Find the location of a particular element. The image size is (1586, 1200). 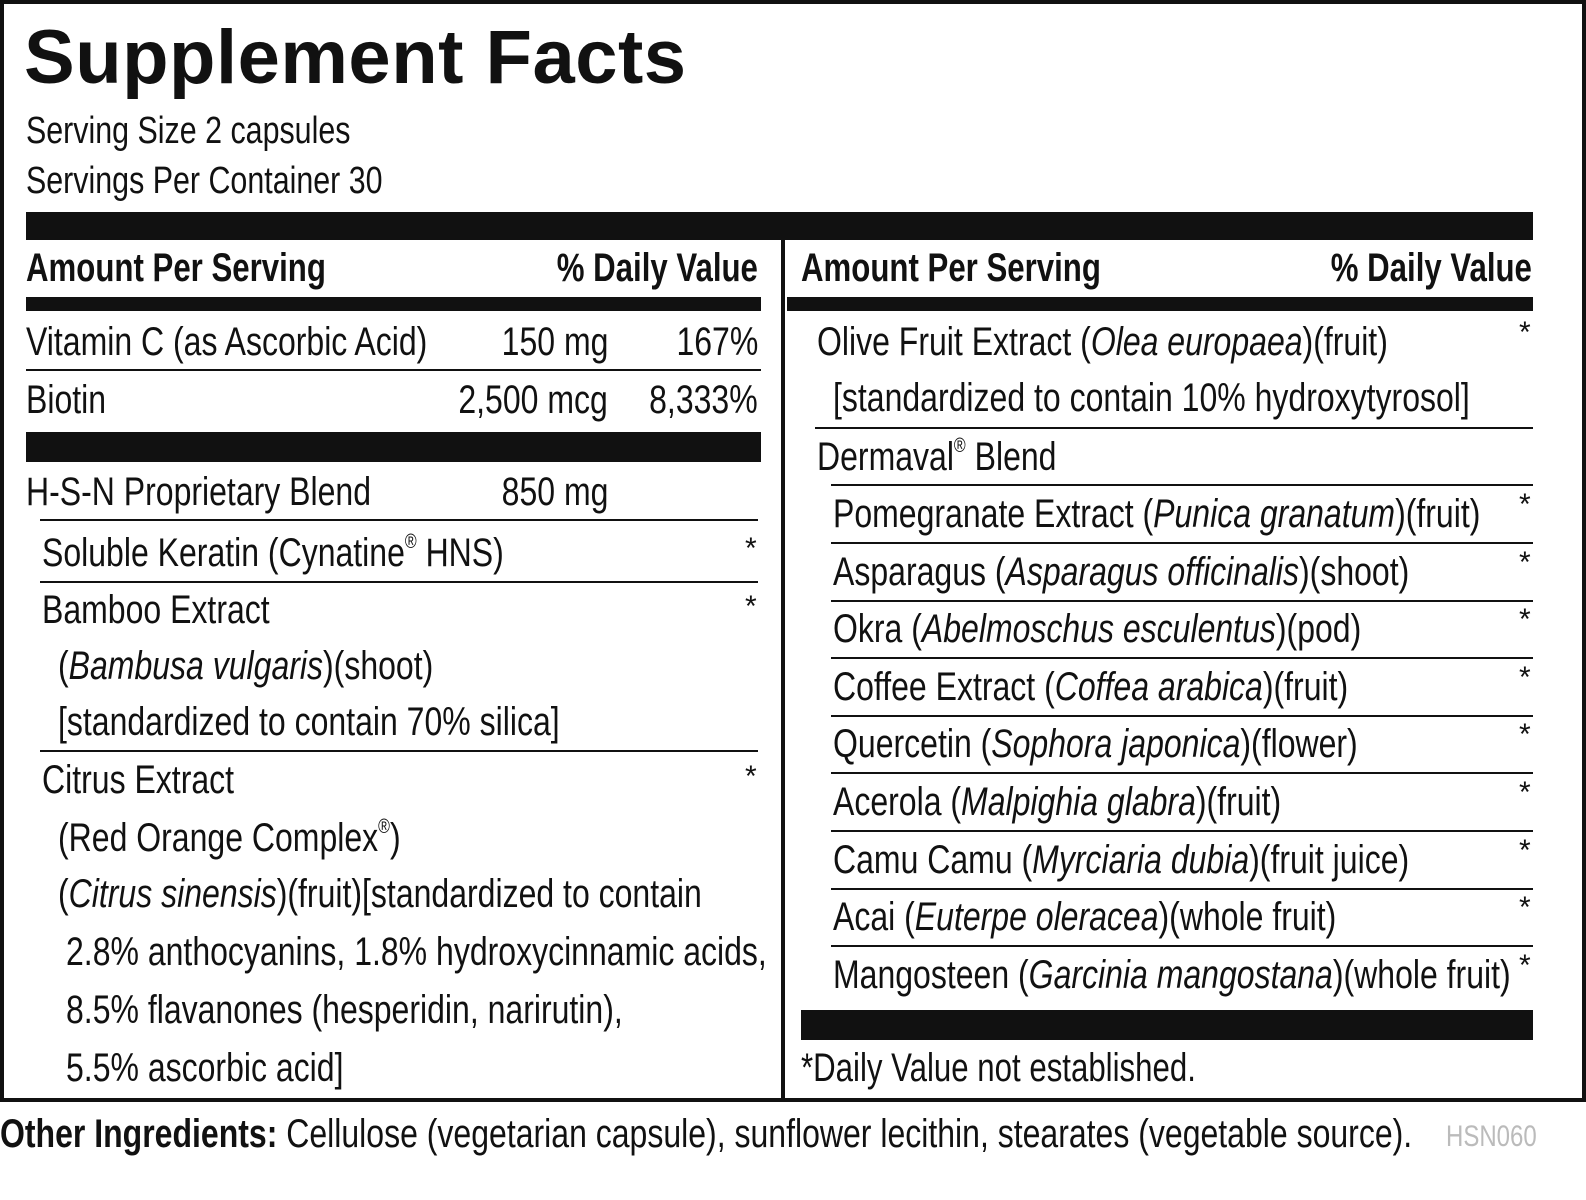

servings-per-container: Servings Per Container 30 is located at coordinates (204, 181).